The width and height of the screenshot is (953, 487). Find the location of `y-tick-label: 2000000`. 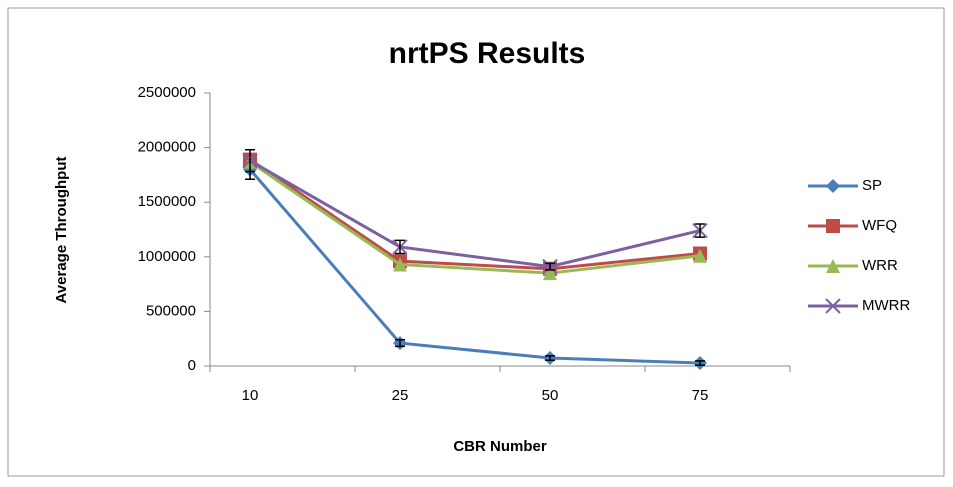

y-tick-label: 2000000 is located at coordinates (167, 147).